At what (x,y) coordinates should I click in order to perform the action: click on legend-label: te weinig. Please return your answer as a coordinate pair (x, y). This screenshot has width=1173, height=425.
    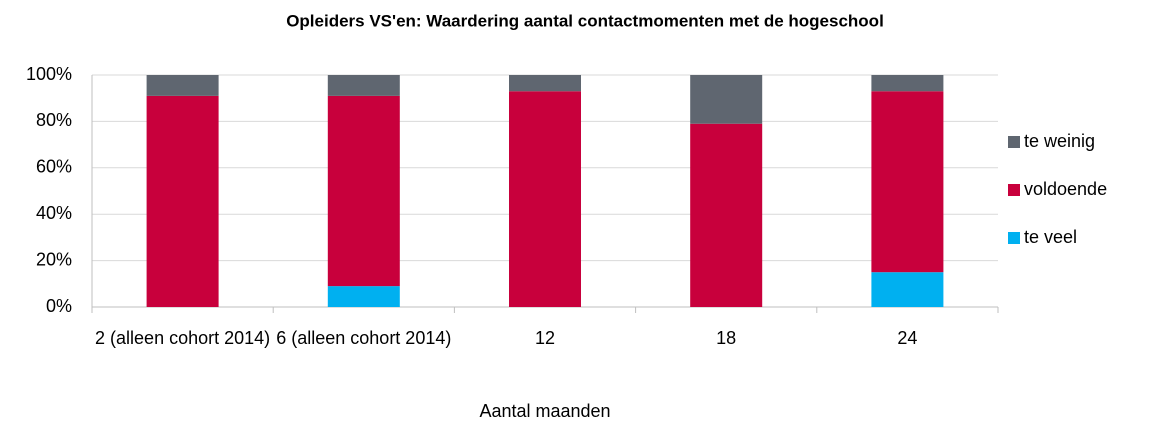
    Looking at the image, I should click on (1059, 141).